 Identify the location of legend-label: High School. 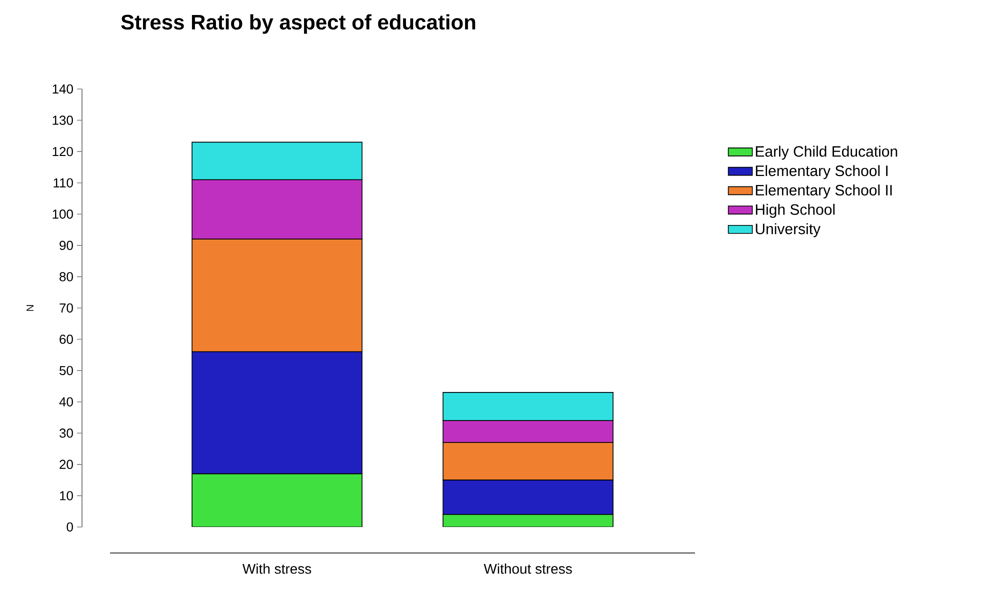
(795, 211).